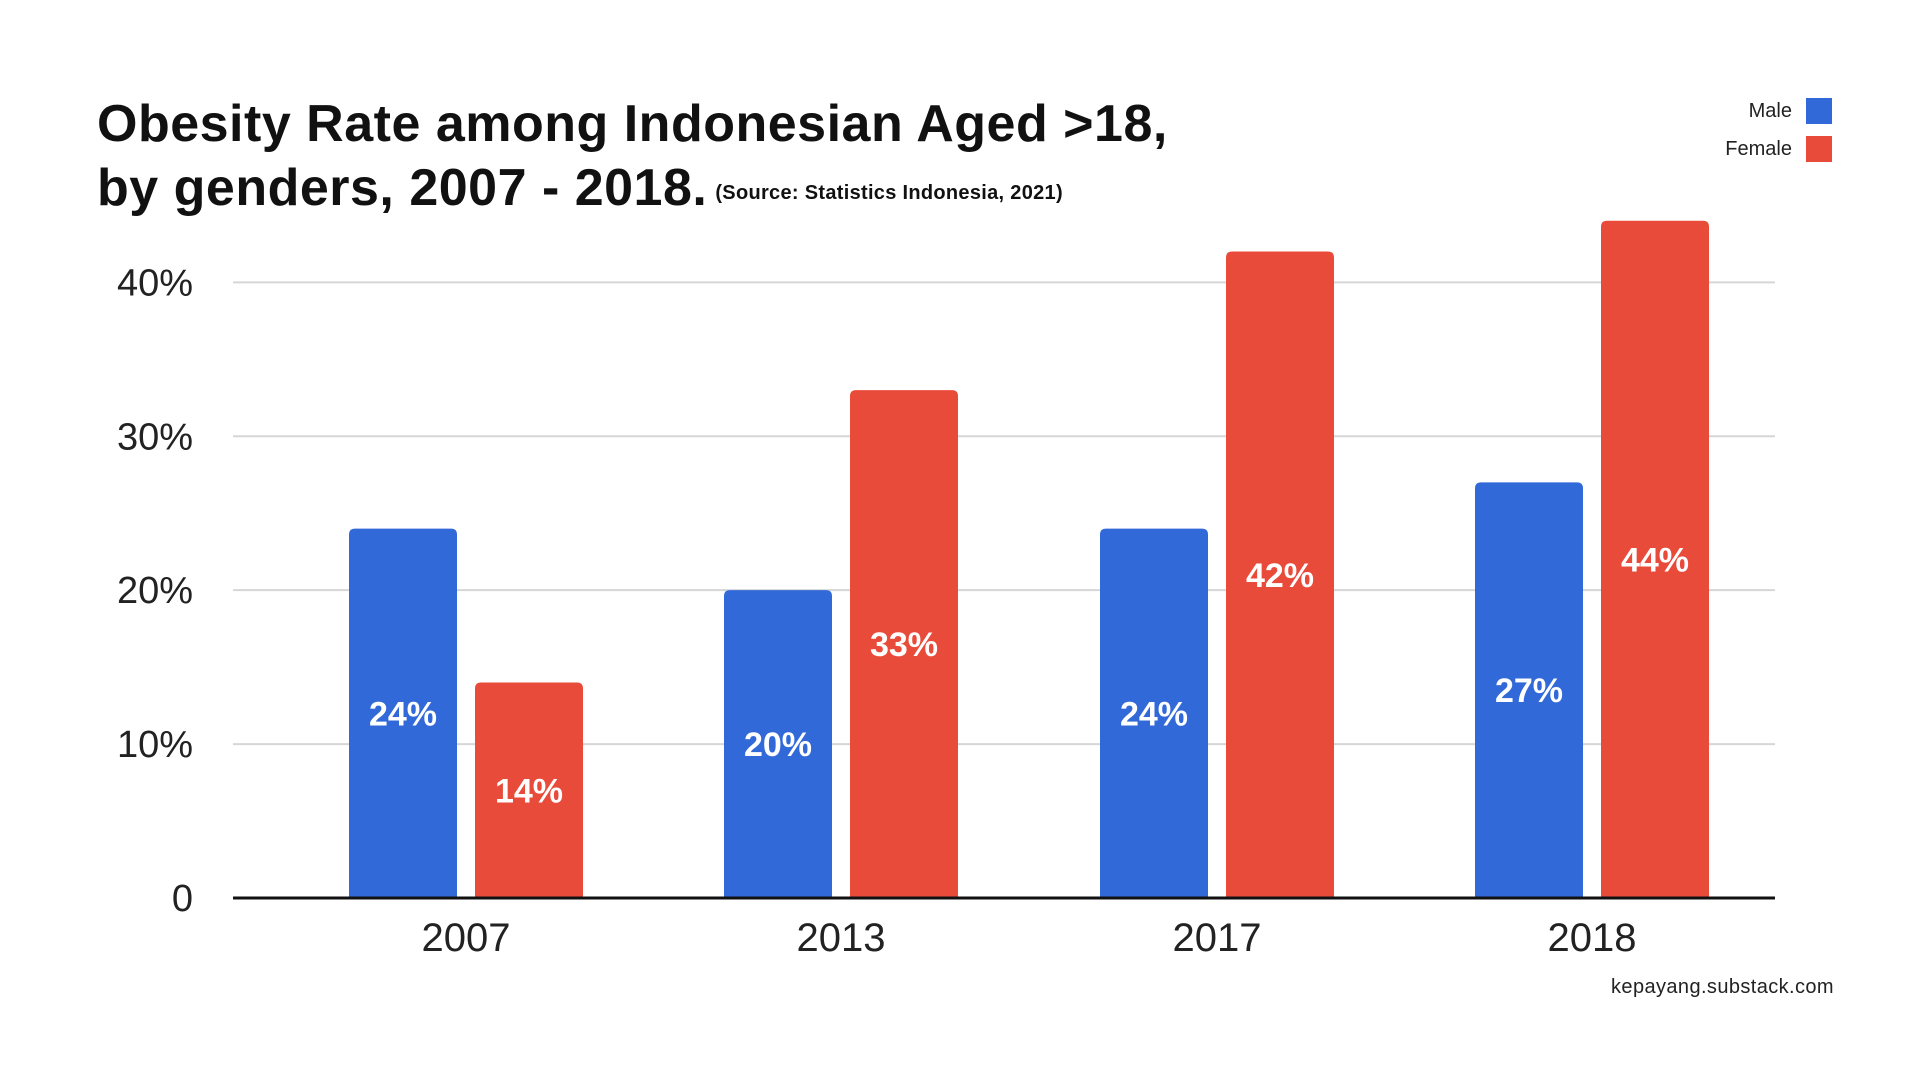 The width and height of the screenshot is (1920, 1080). I want to click on data-label: 14%, so click(529, 791).